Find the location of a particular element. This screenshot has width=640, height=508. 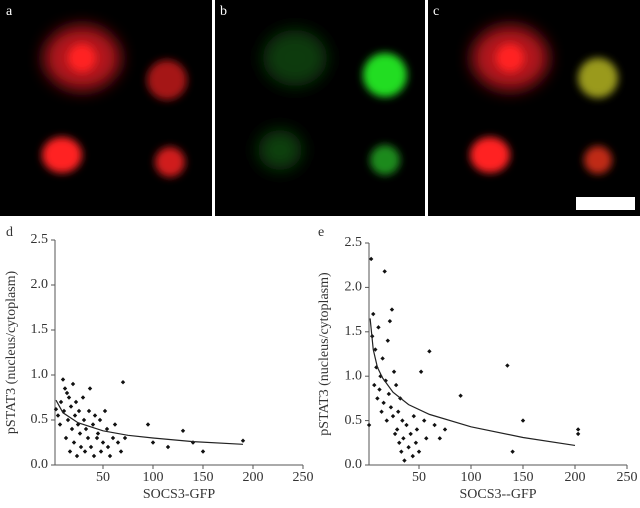

panel-label: b is located at coordinates (223, 11).